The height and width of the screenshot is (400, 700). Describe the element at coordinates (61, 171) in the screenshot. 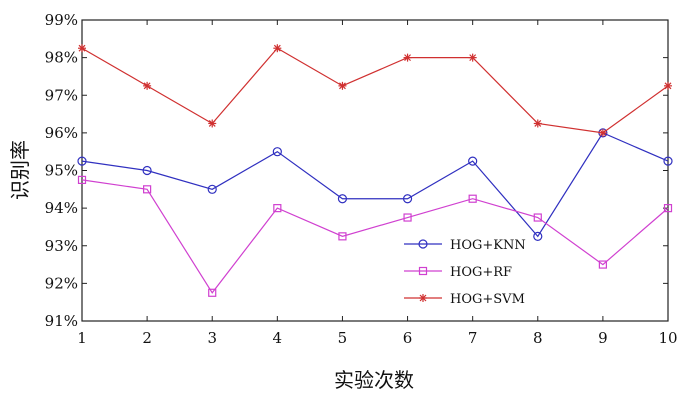

I see `y-tick-label: 95%` at that location.